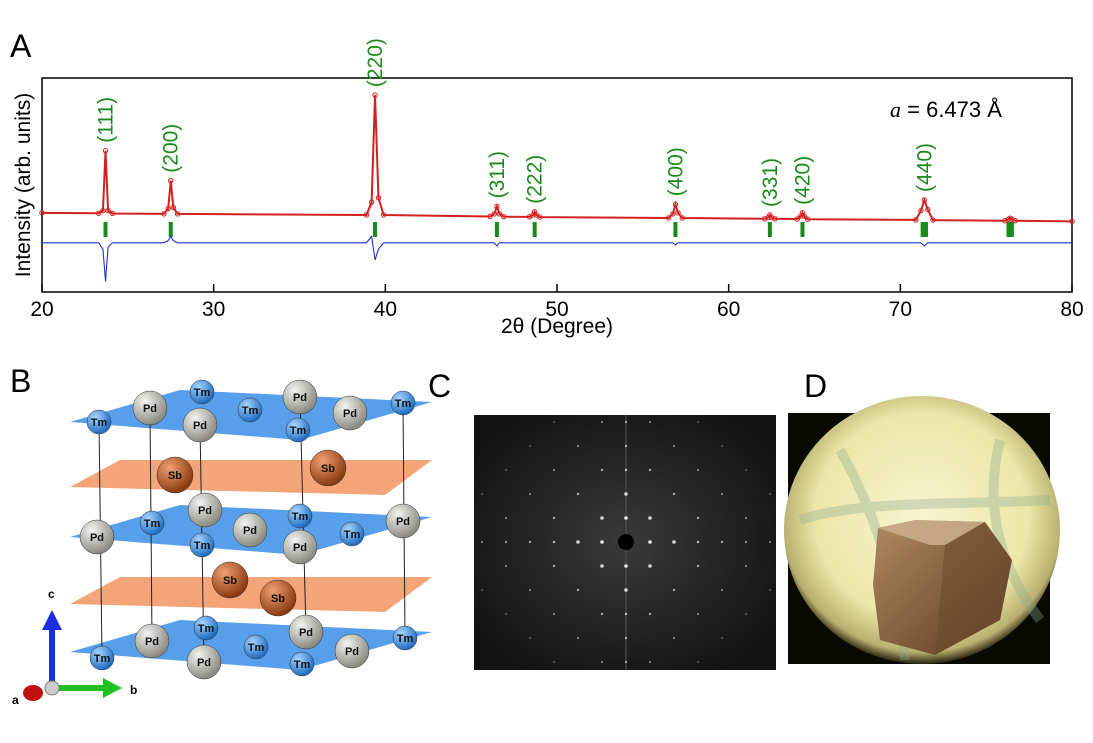  Describe the element at coordinates (625, 542) in the screenshot. I see `diffraction-image` at that location.